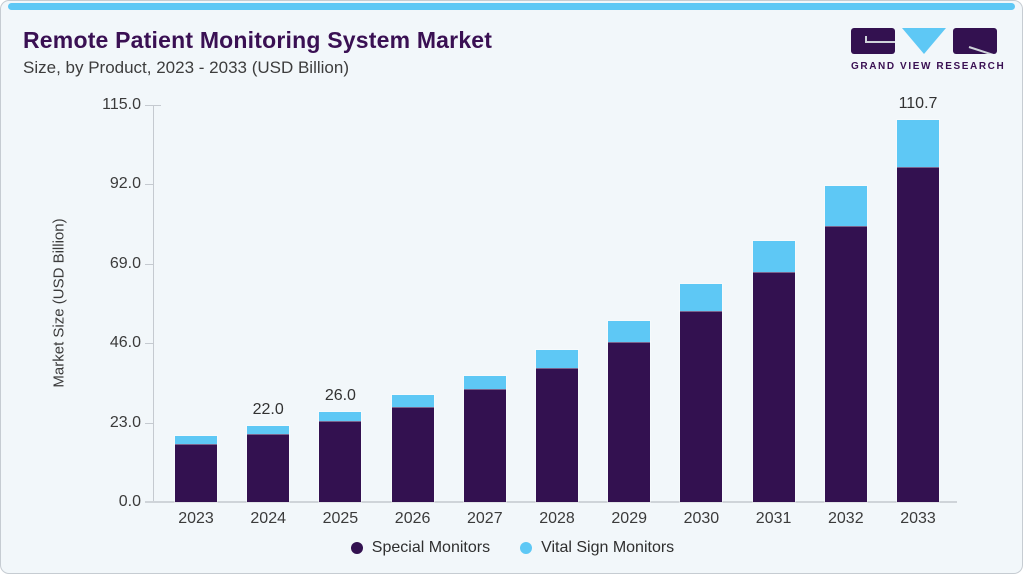  Describe the element at coordinates (129, 501) in the screenshot. I see `y-axis-tick-label: 0.0` at that location.